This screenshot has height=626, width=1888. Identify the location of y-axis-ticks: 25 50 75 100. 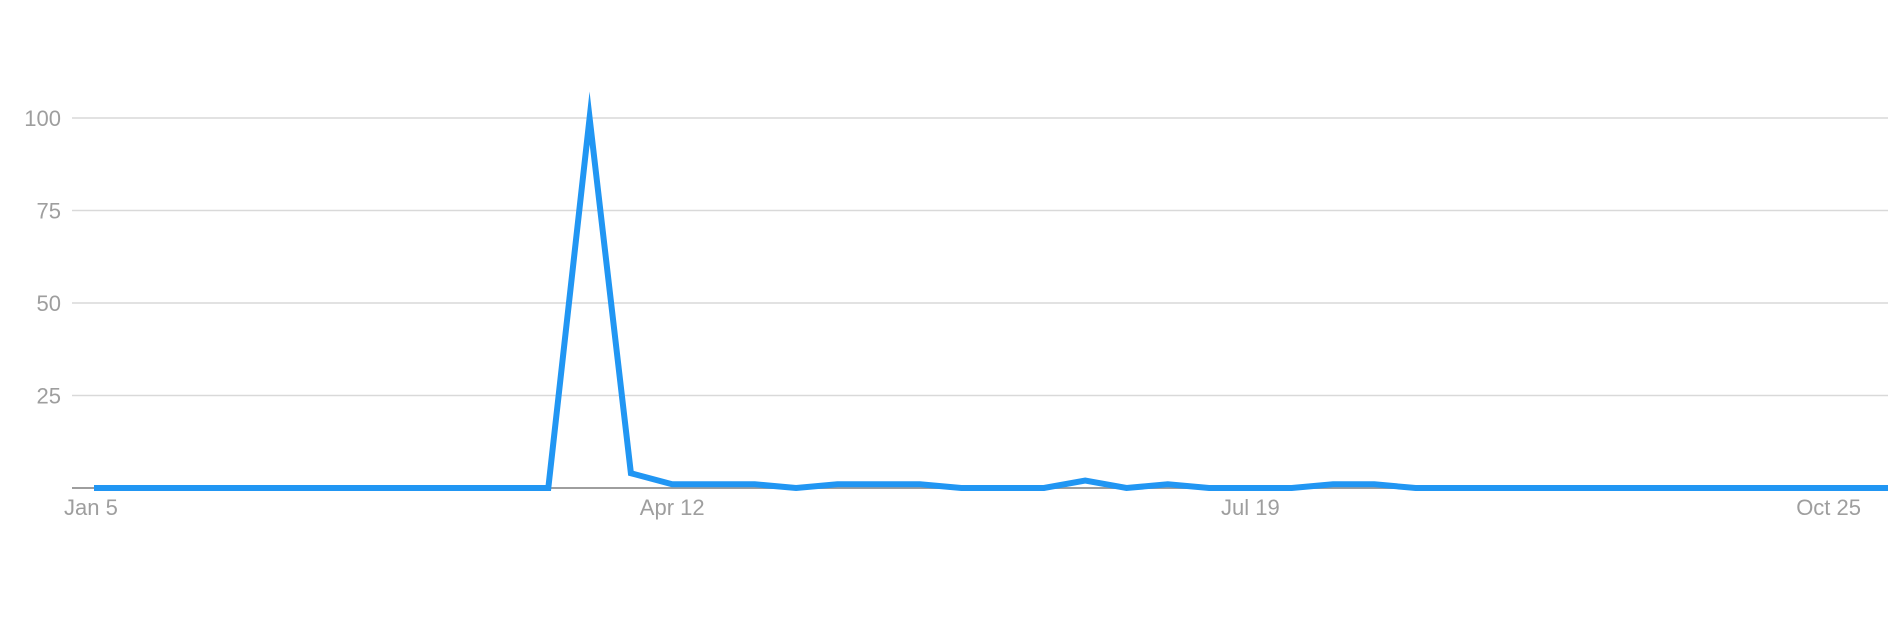
(42, 257).